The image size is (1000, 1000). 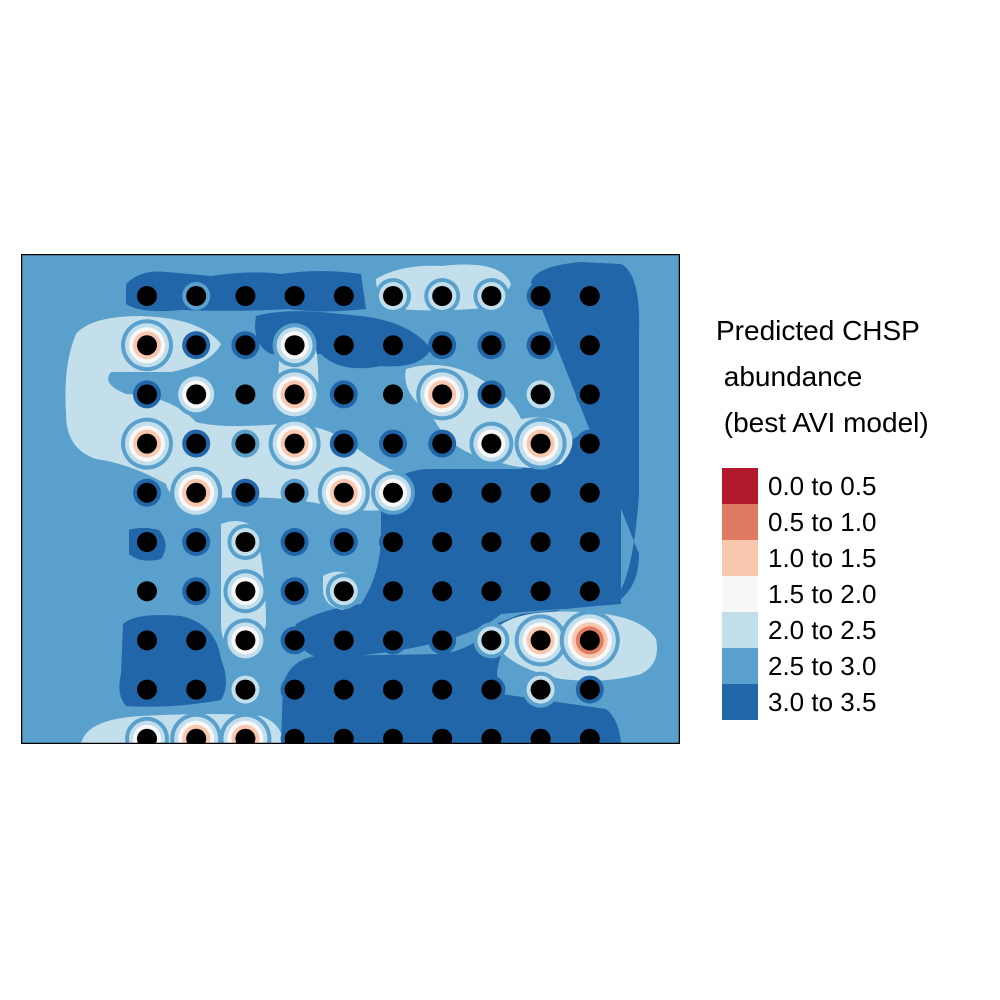 What do you see at coordinates (822, 557) in the screenshot?
I see `legend-label: 1.0 to 1.5` at bounding box center [822, 557].